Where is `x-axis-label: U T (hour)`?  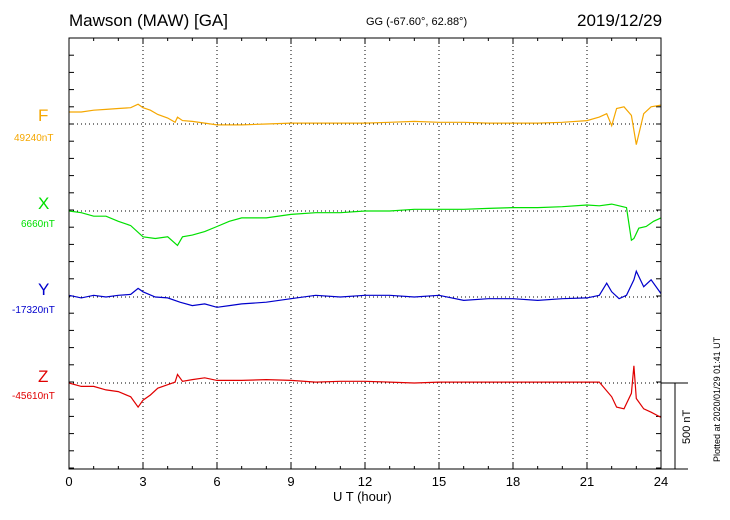
x-axis-label: U T (hour) is located at coordinates (362, 496).